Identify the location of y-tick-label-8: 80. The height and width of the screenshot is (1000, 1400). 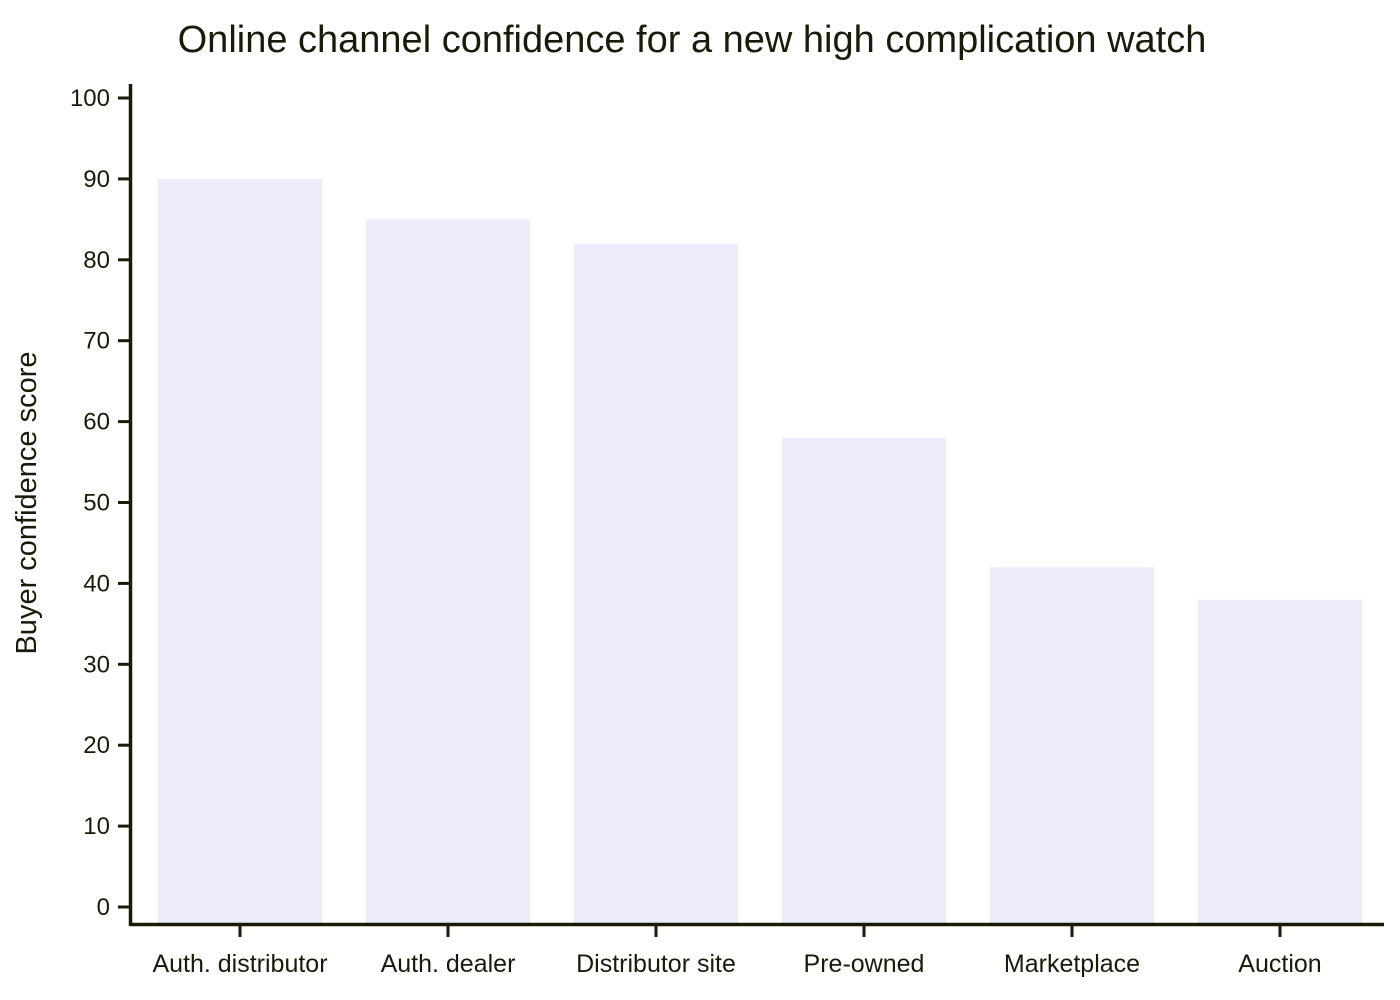
(96, 260).